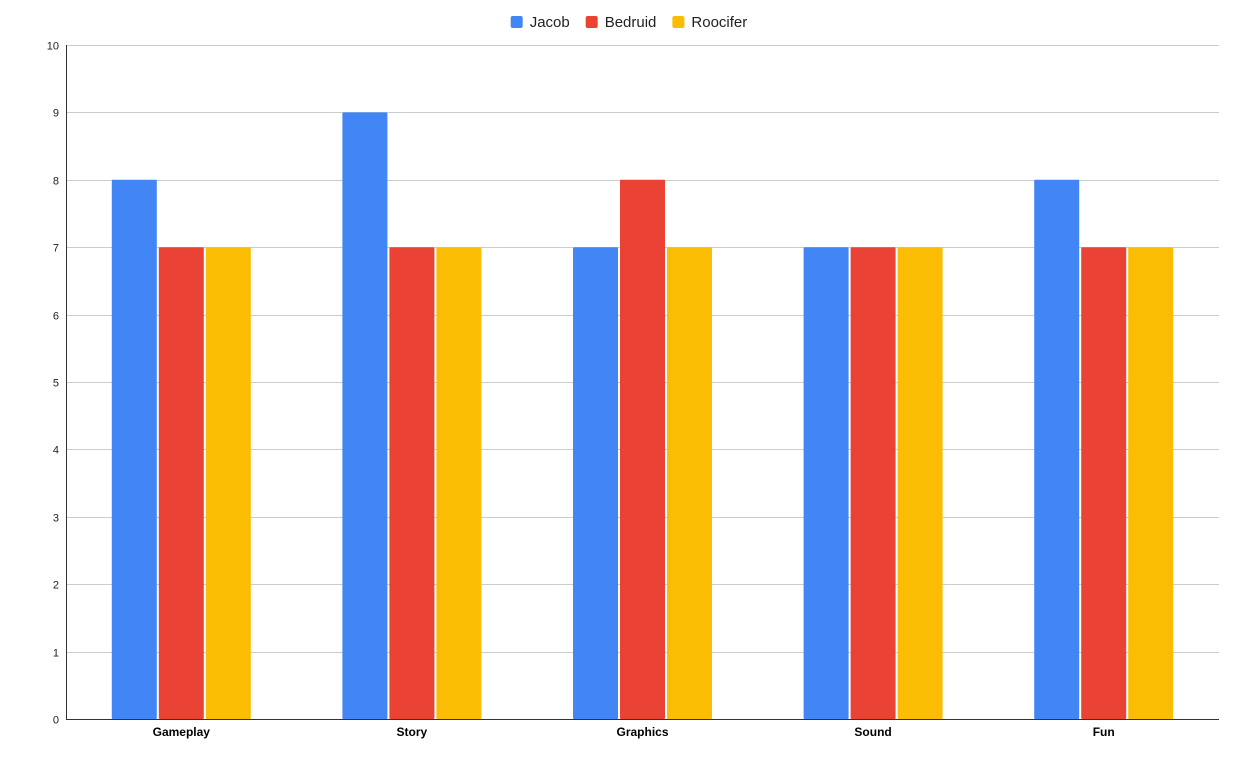 The width and height of the screenshot is (1258, 778). I want to click on x-tick-label: Fun, so click(1104, 732).